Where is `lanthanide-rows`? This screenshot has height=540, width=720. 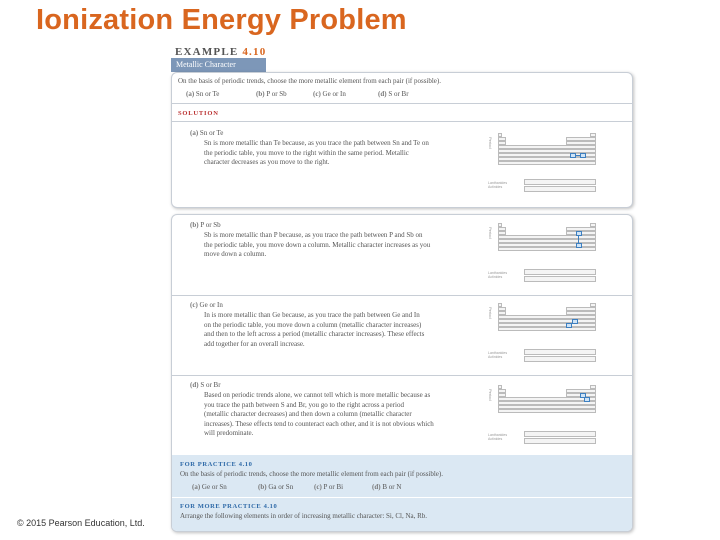
lanthanide-rows is located at coordinates (560, 186).